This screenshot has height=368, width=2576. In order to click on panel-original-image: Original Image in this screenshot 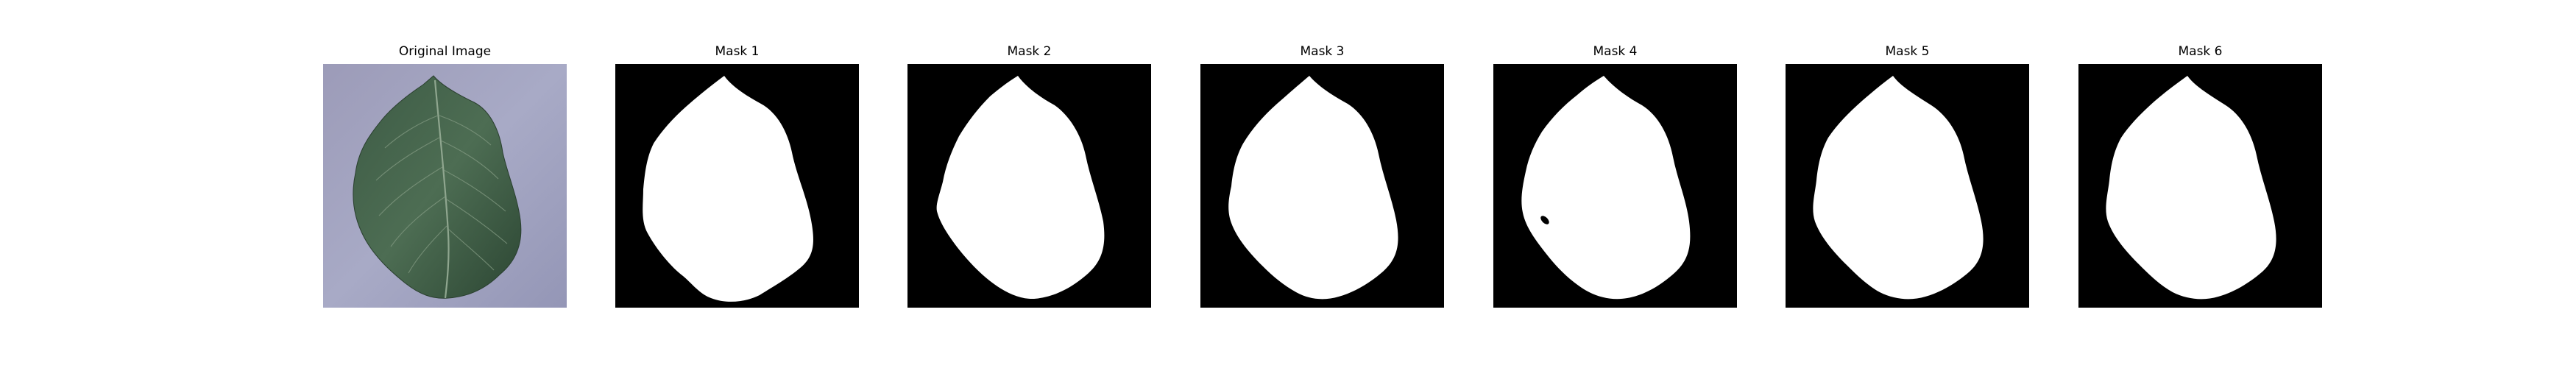, I will do `click(445, 176)`.